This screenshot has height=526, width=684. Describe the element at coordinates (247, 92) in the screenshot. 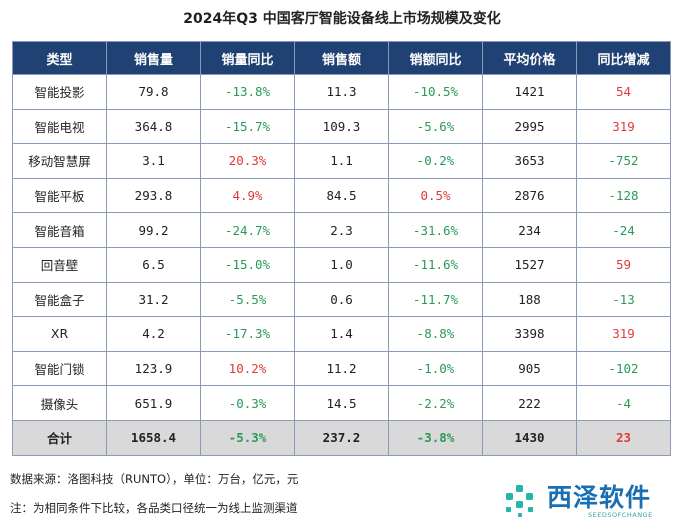

I see `volume-yoy-cell: -13.8%` at that location.